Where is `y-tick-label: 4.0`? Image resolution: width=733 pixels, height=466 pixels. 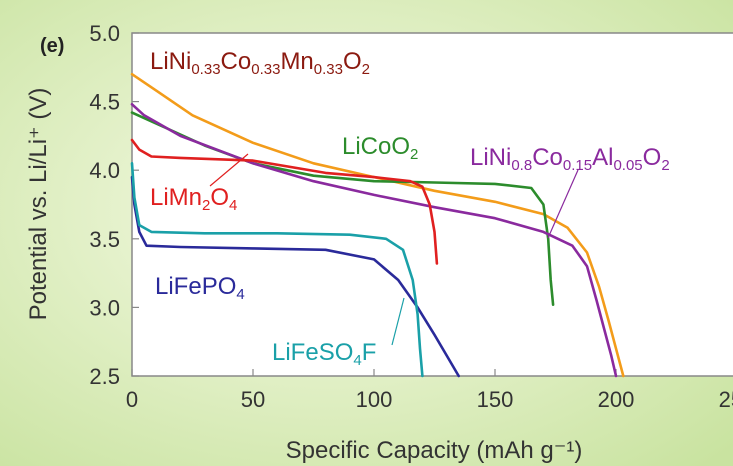 y-tick-label: 4.0 is located at coordinates (104, 170).